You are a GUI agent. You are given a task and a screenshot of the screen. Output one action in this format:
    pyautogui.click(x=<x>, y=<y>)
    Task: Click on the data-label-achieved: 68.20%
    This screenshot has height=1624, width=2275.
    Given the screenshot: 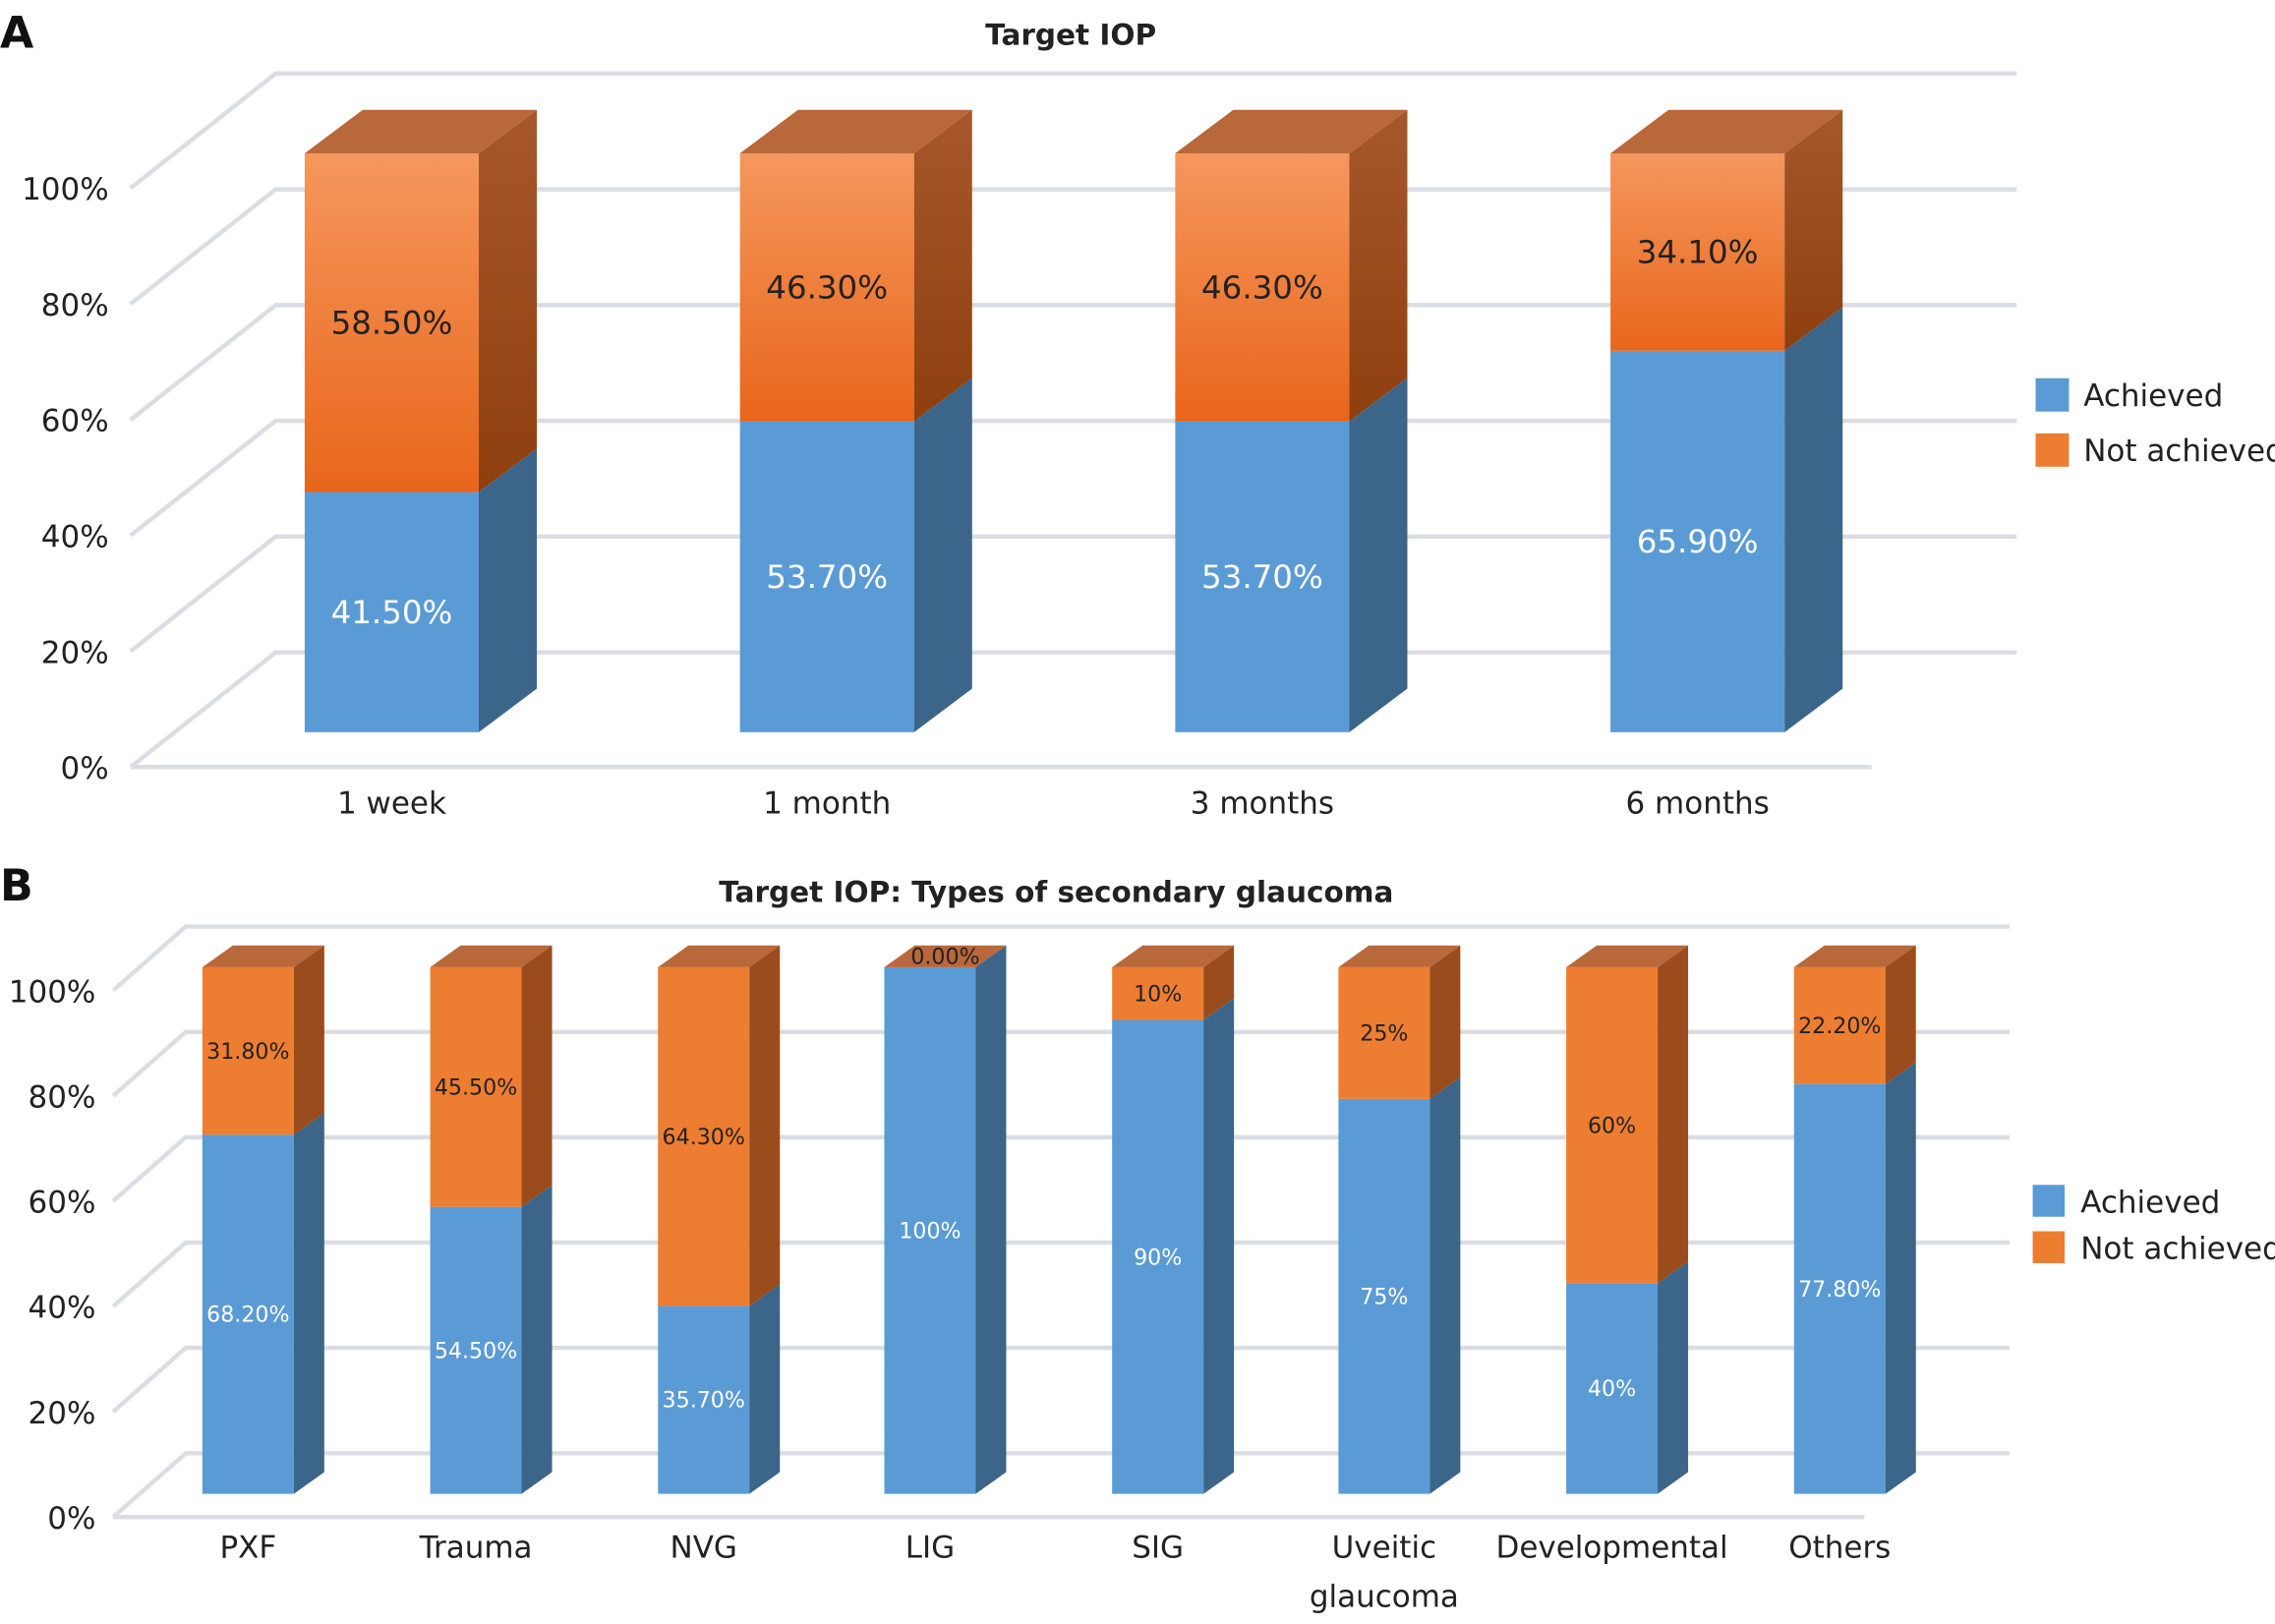 What is the action you would take?
    pyautogui.click(x=247, y=1315)
    